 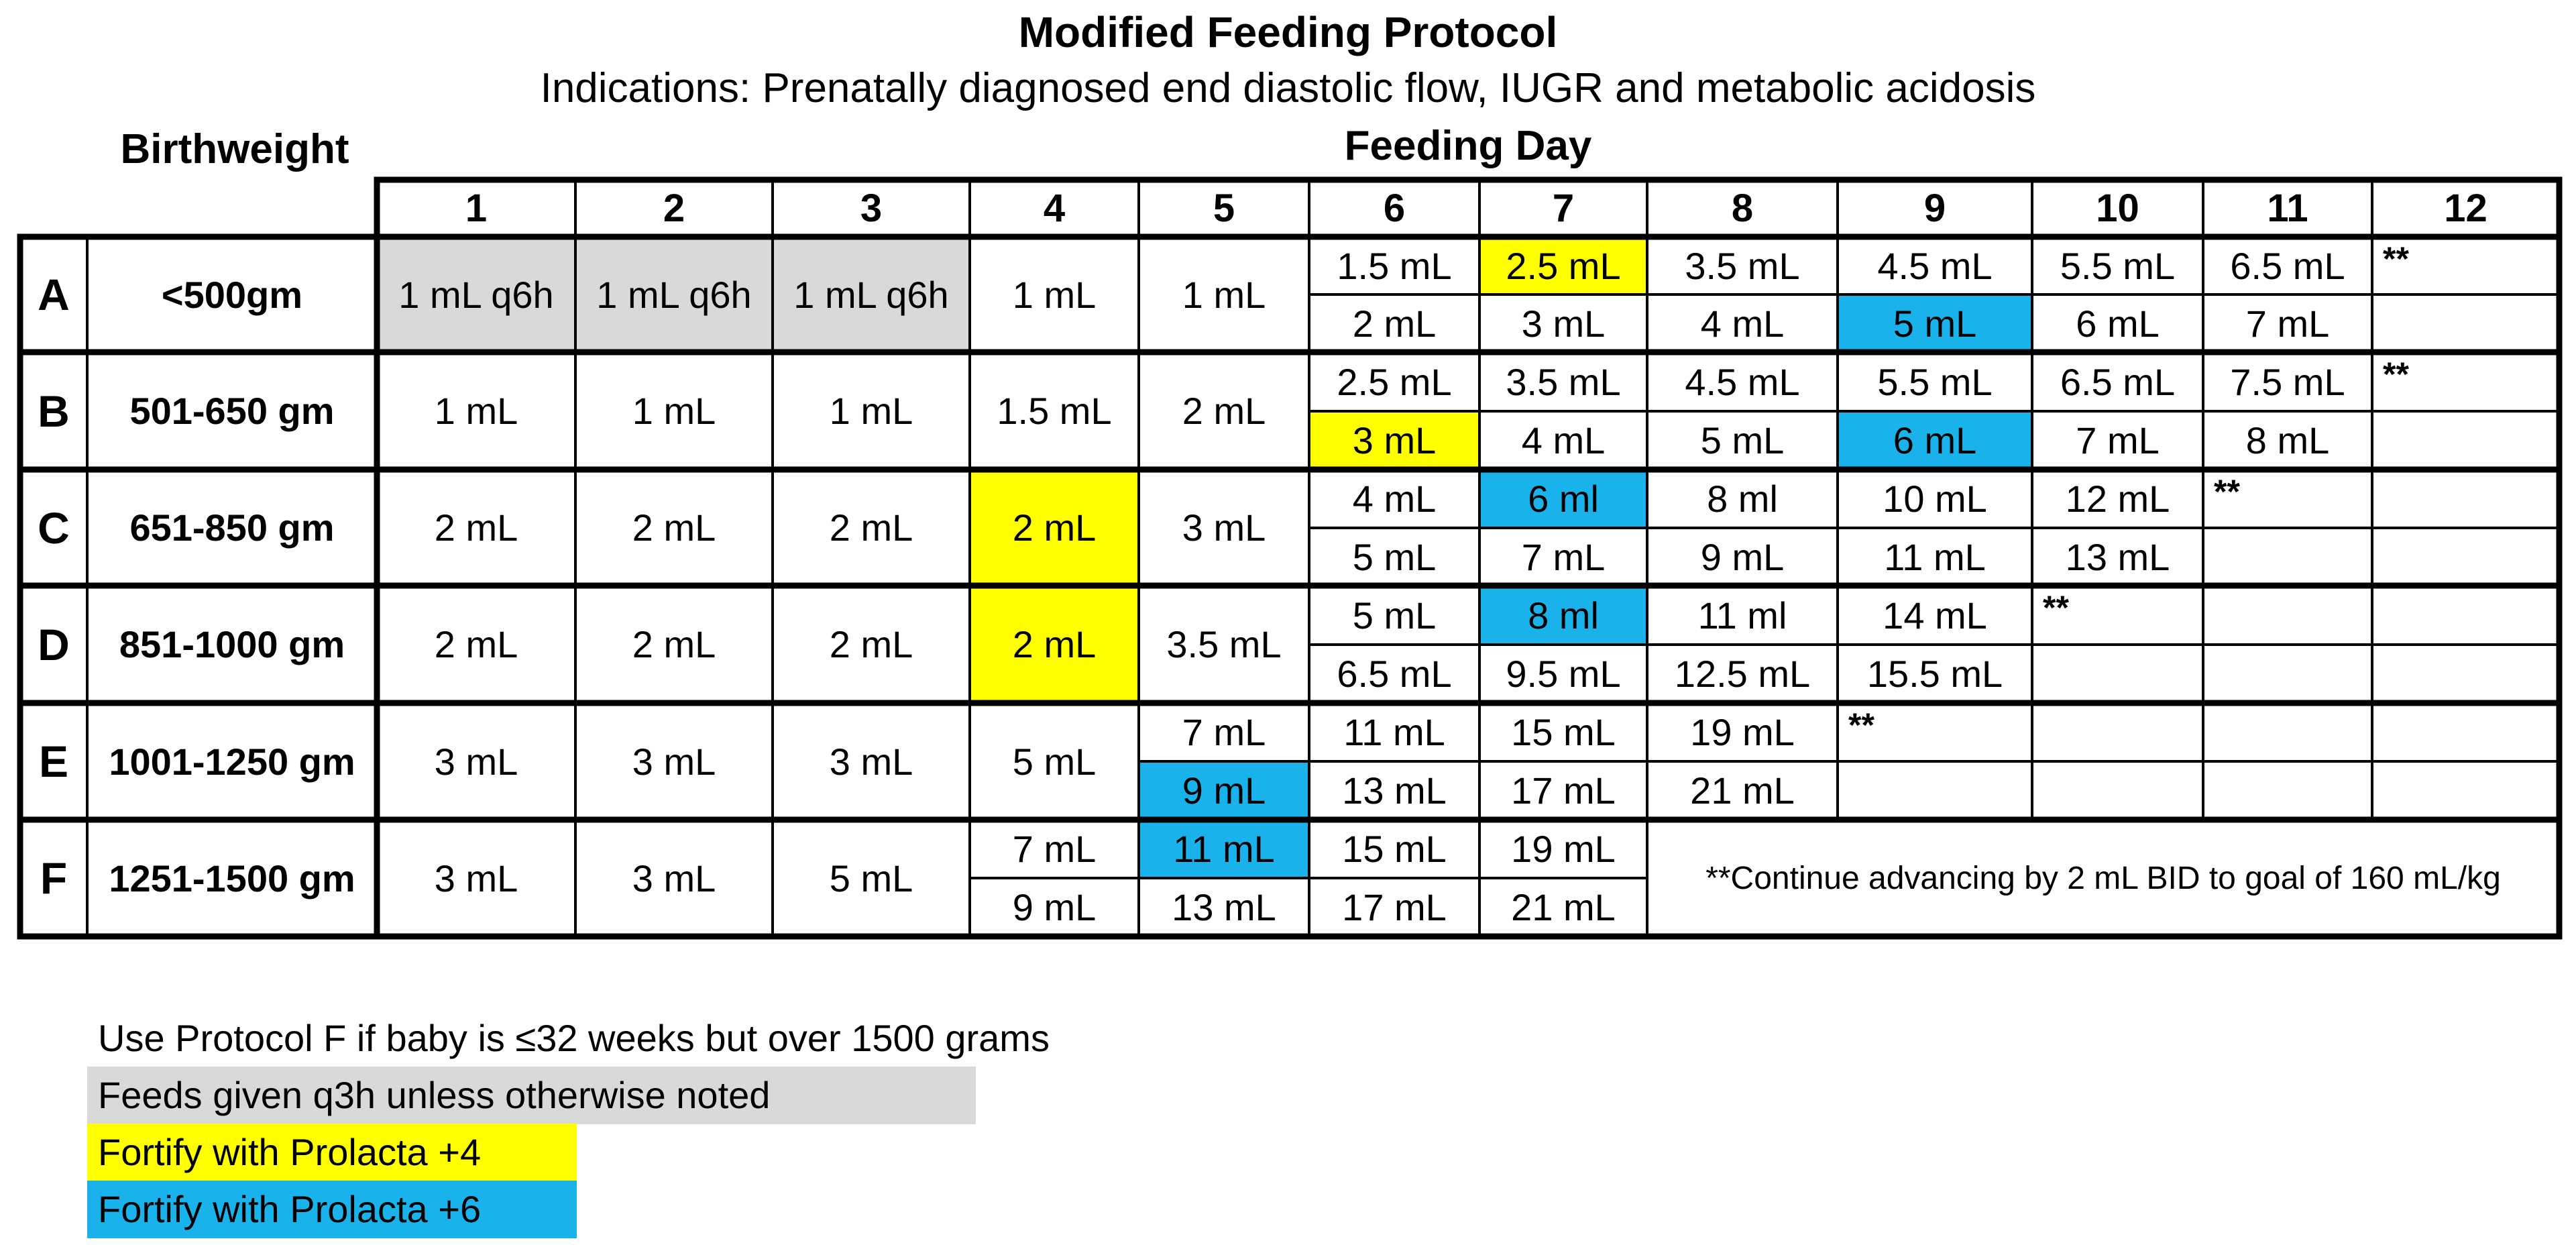 What do you see at coordinates (53, 762) in the screenshot?
I see `row-letter-E: E` at bounding box center [53, 762].